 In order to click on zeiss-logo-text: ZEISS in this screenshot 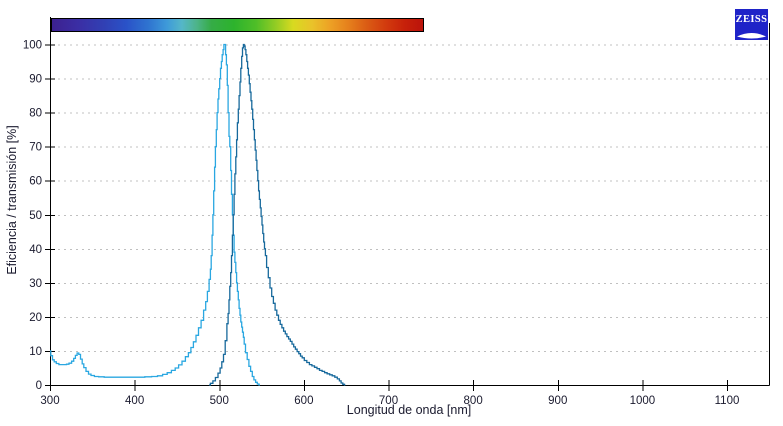, I will do `click(752, 19)`.